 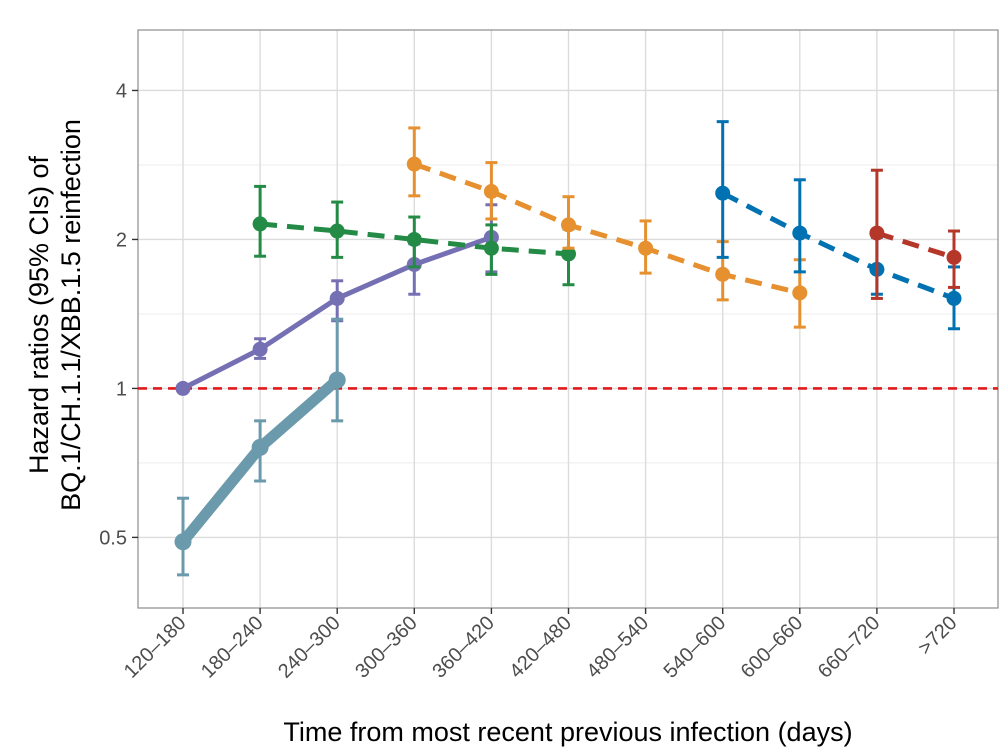 I want to click on x-tick-label: 420–480, so click(x=540, y=647).